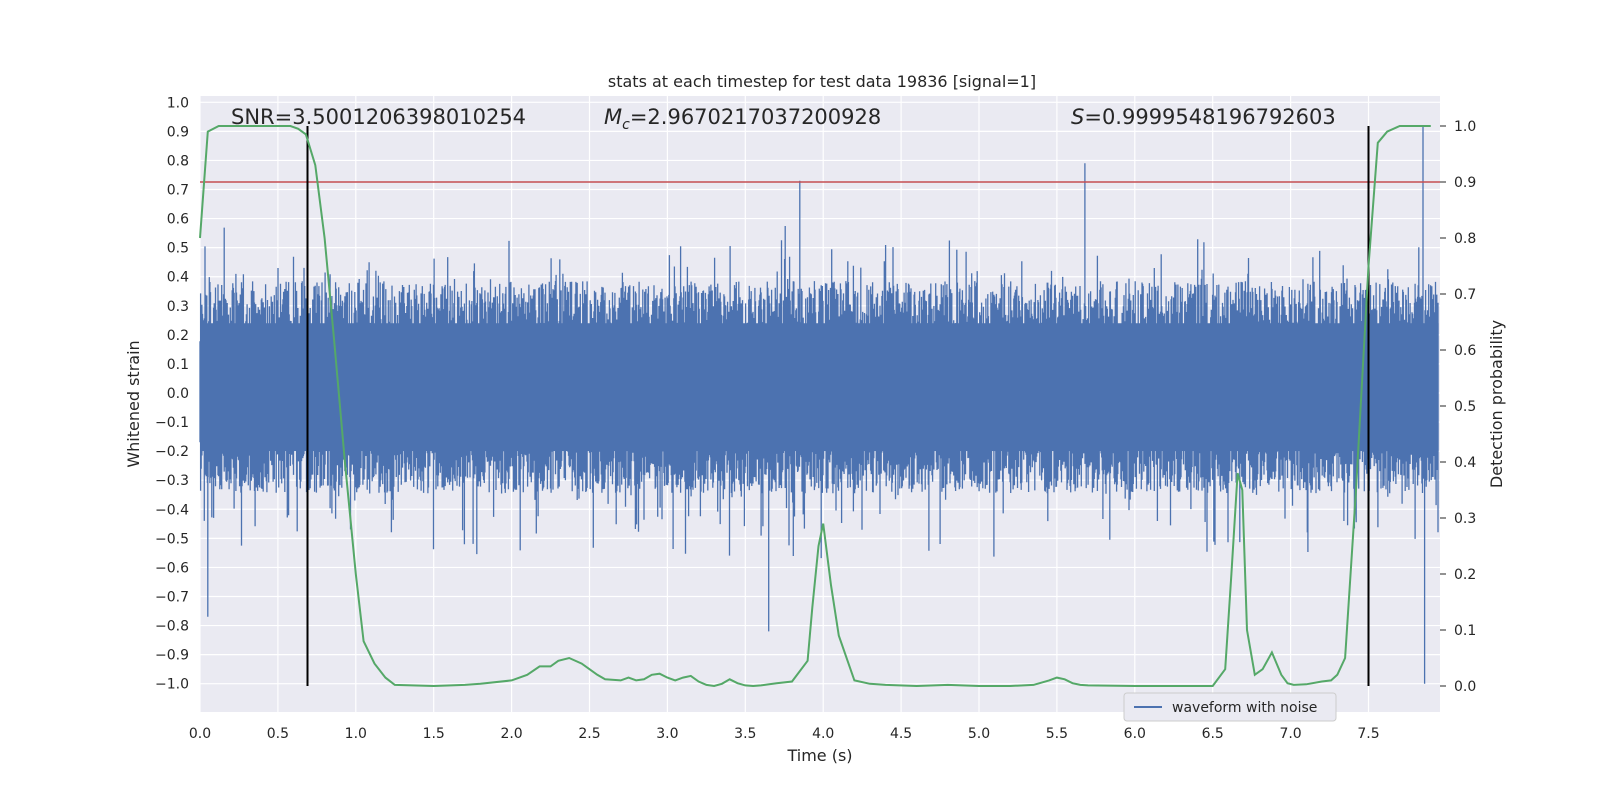  I want to click on y-tick-label: 0.2, so click(178, 336).